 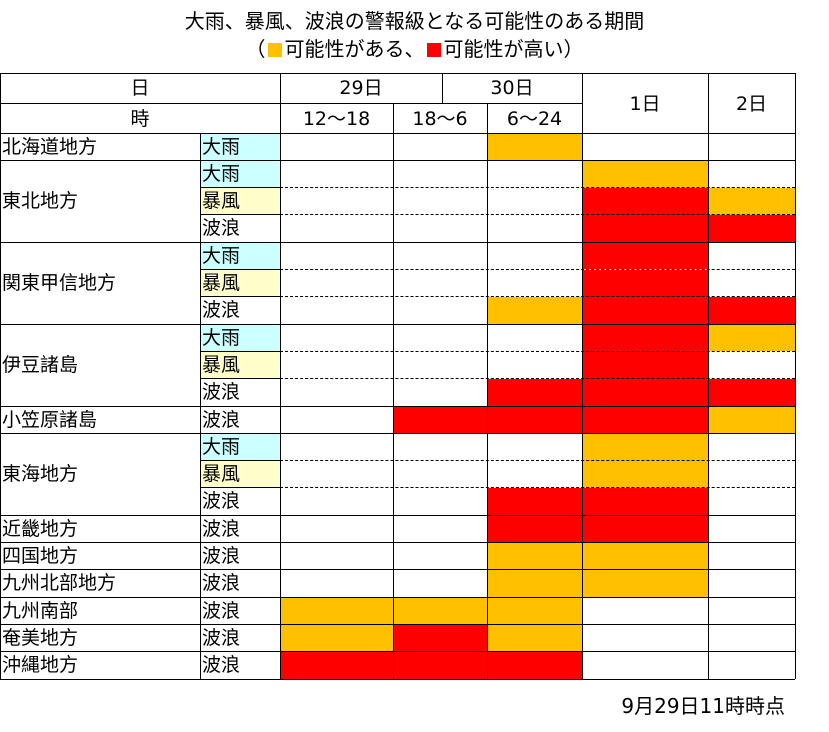 What do you see at coordinates (140, 88) in the screenshot?
I see `day-header-label: 日` at bounding box center [140, 88].